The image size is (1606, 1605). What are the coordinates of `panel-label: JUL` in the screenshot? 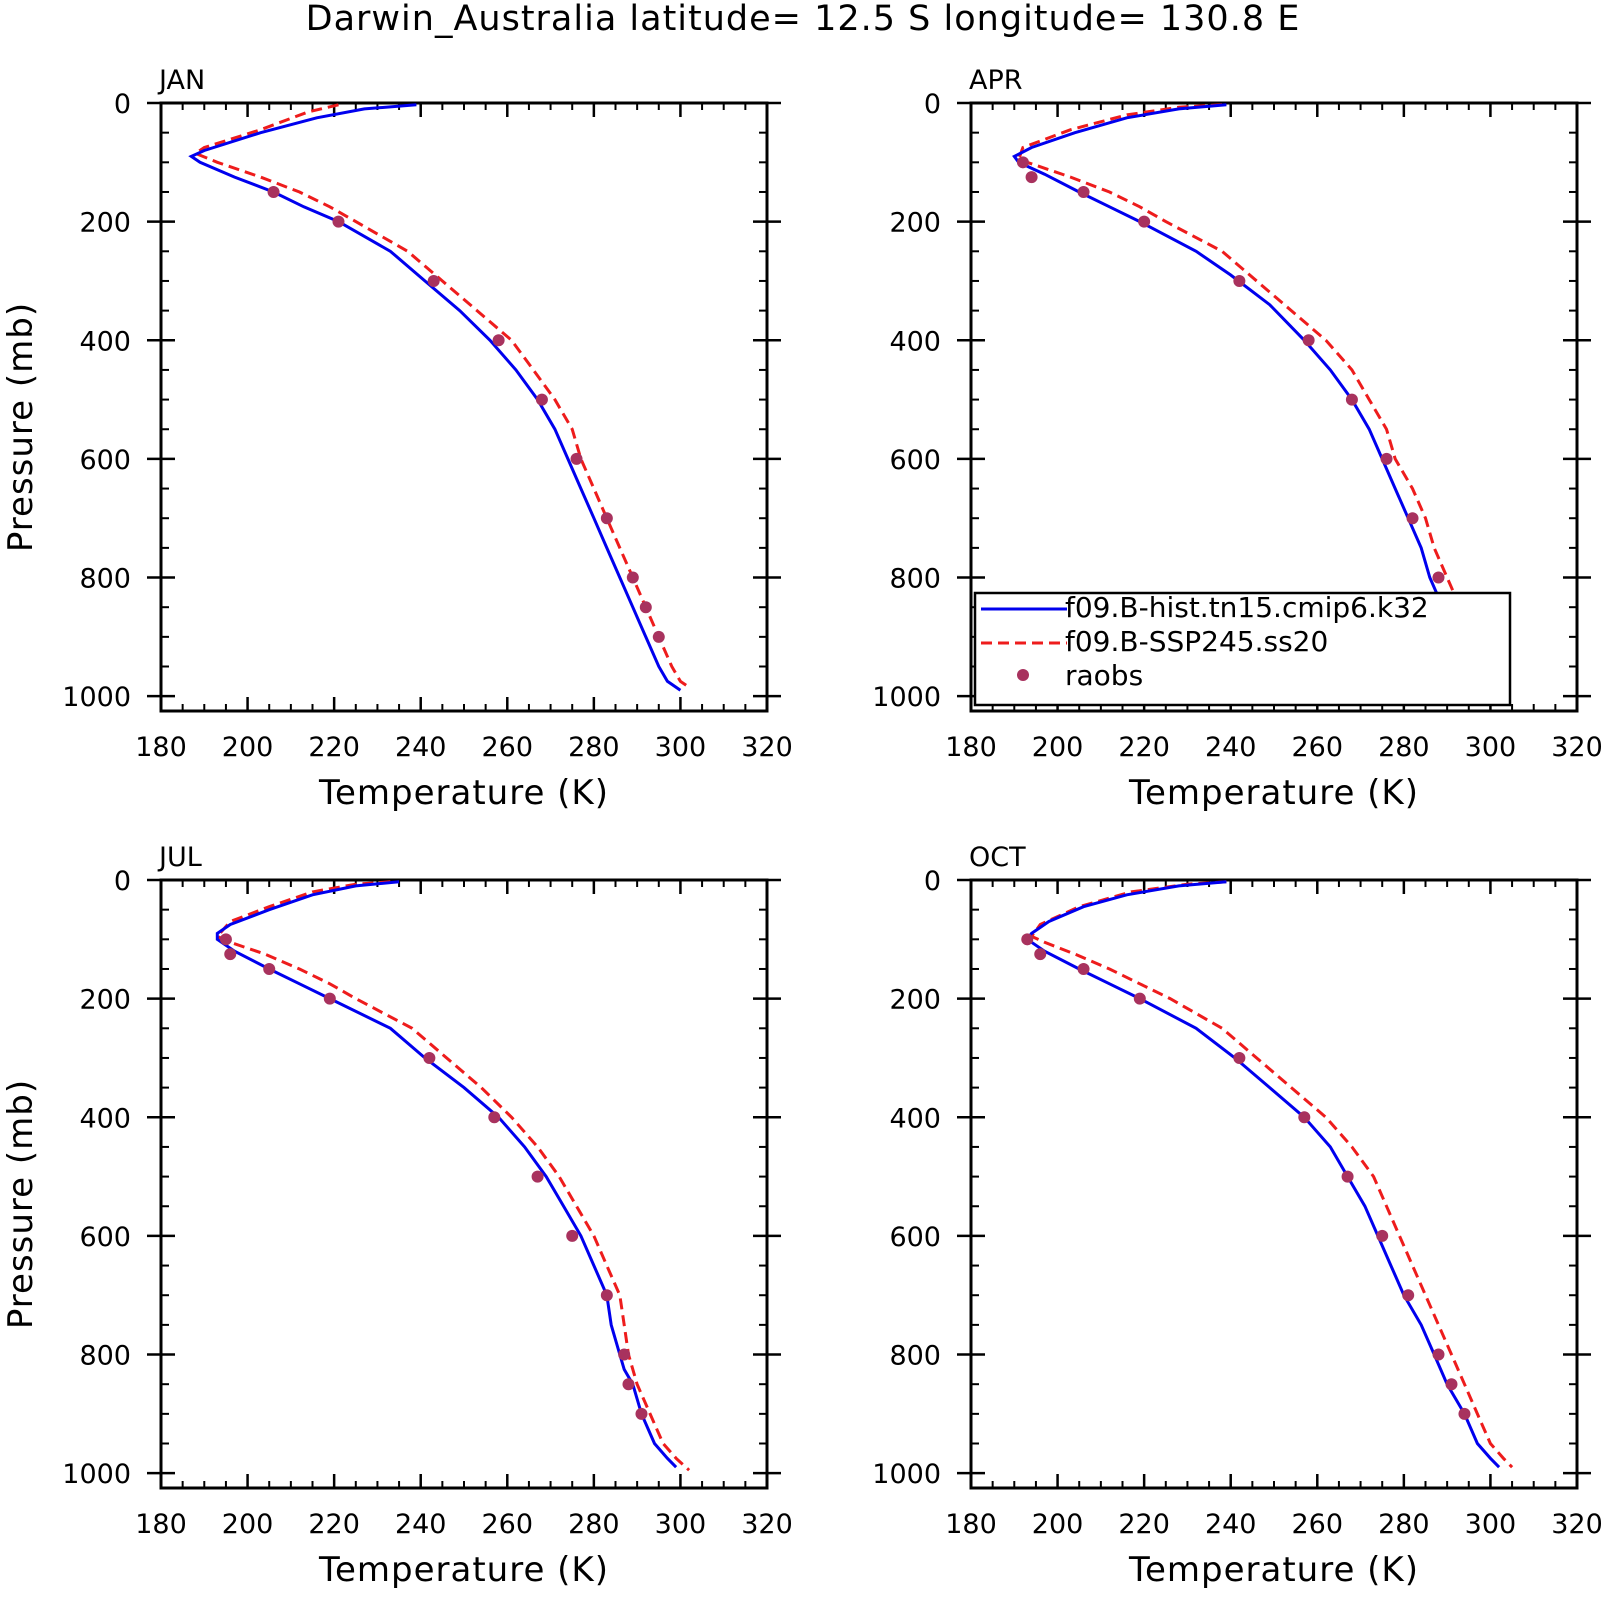 It's located at (179, 857).